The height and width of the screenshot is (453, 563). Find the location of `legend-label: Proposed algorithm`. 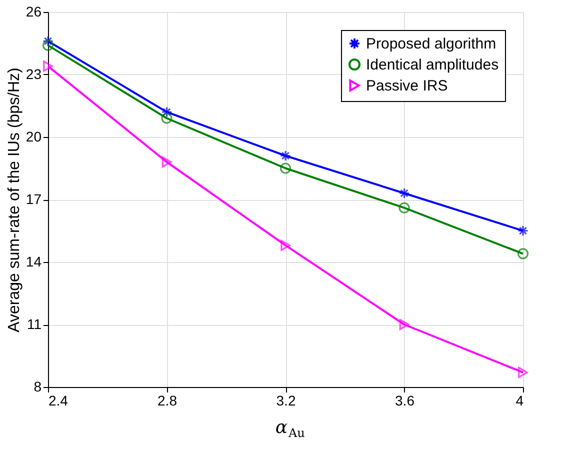

legend-label: Proposed algorithm is located at coordinates (431, 44).